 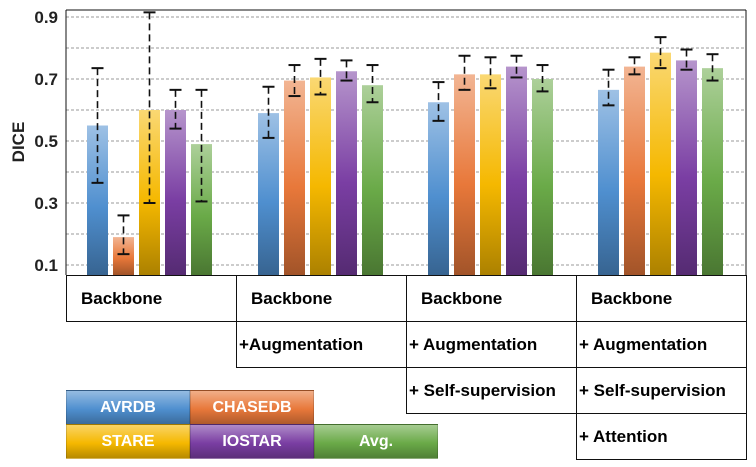 What do you see at coordinates (252, 407) in the screenshot?
I see `legend-item: CHASEDB` at bounding box center [252, 407].